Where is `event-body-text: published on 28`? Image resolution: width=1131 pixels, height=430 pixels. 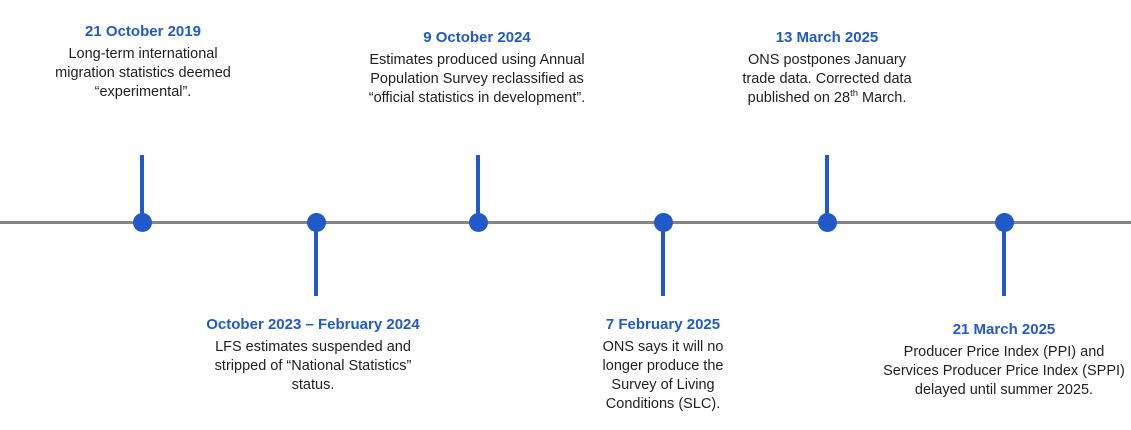
event-body-text: published on 28 is located at coordinates (799, 98).